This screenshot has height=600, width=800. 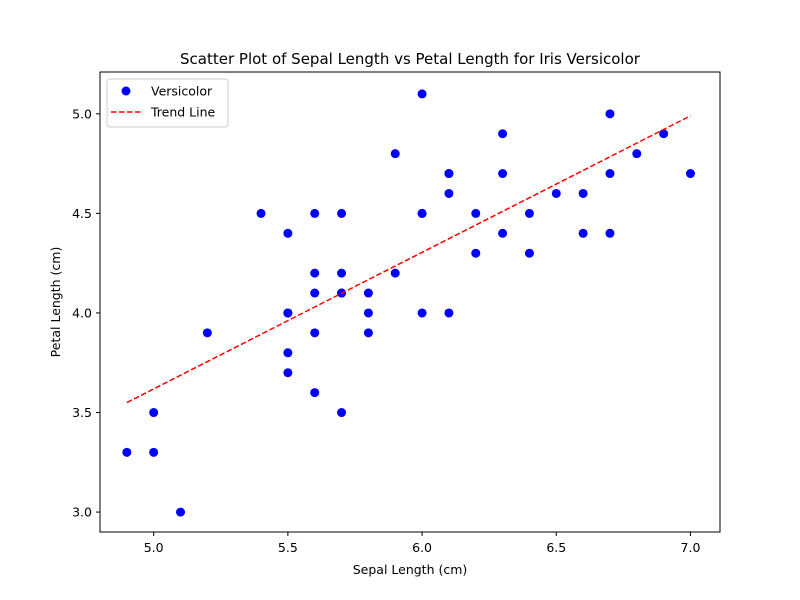 I want to click on y-tick-label: 5.0, so click(x=82, y=113).